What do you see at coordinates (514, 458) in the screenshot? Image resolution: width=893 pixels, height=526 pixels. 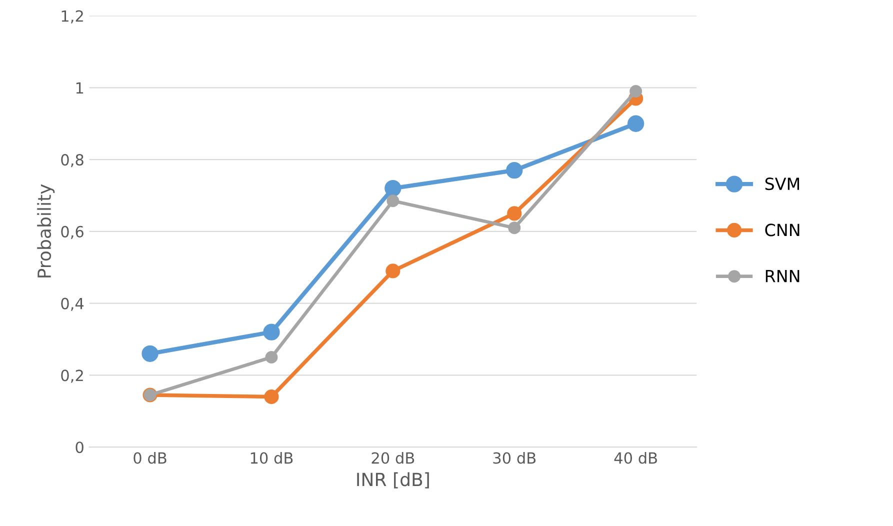 I see `x-tick-label: 30 dB` at bounding box center [514, 458].